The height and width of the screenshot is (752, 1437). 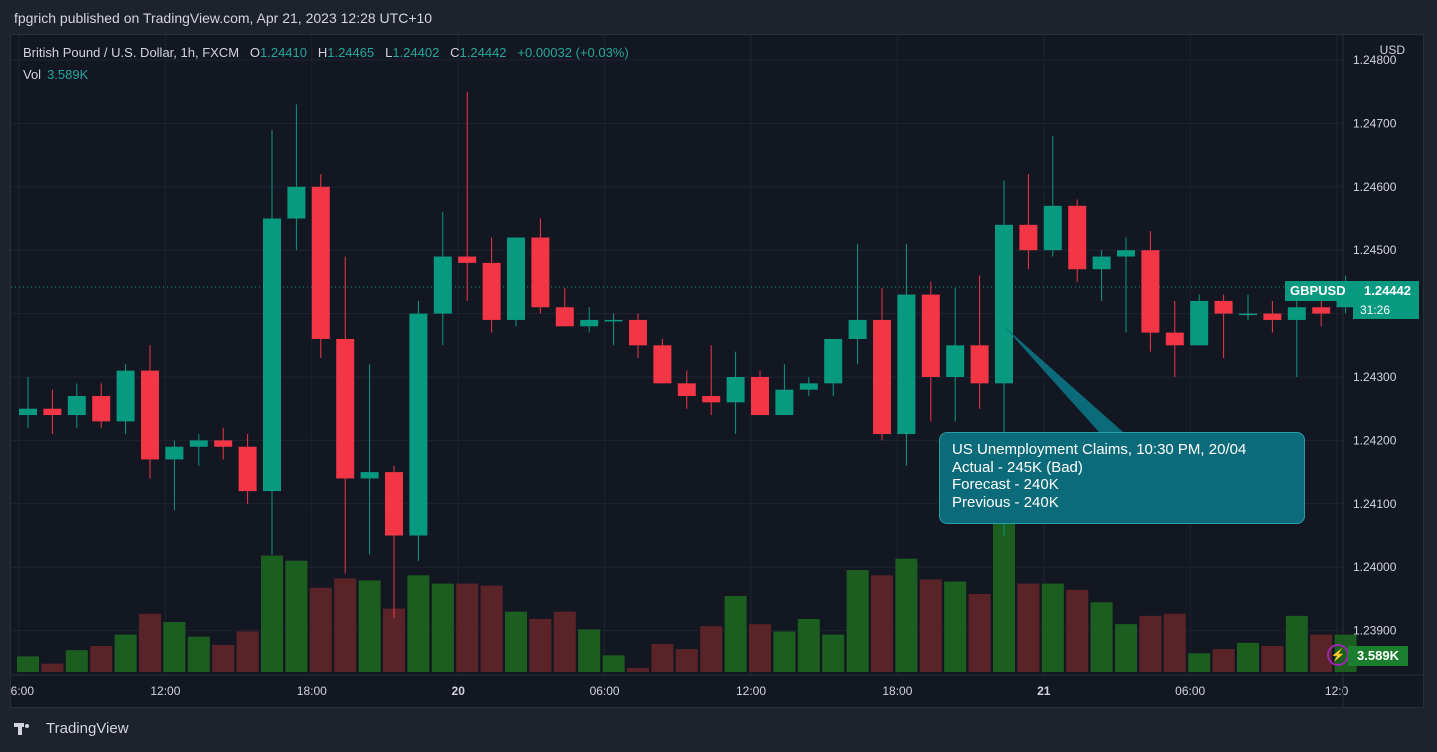 What do you see at coordinates (1378, 656) in the screenshot?
I see `volume-badge: 3.589K` at bounding box center [1378, 656].